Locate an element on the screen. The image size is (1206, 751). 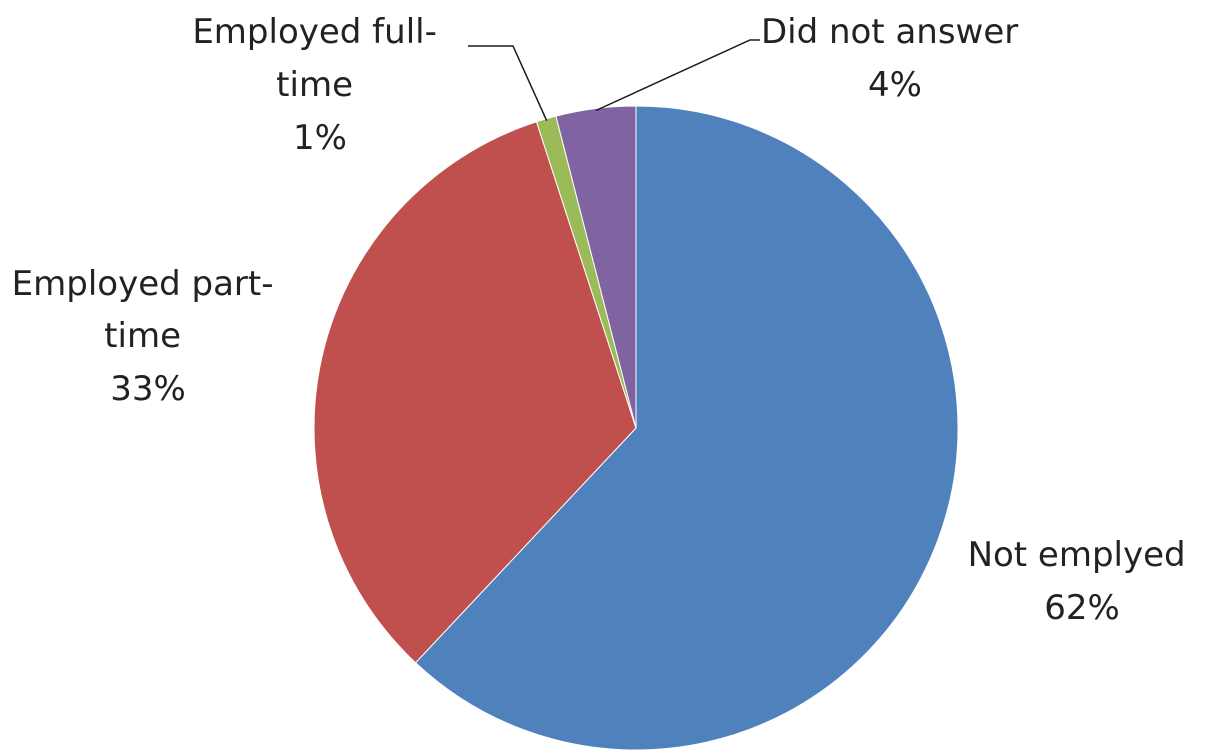
label-did-not-answer-percent: 4% is located at coordinates (895, 85).